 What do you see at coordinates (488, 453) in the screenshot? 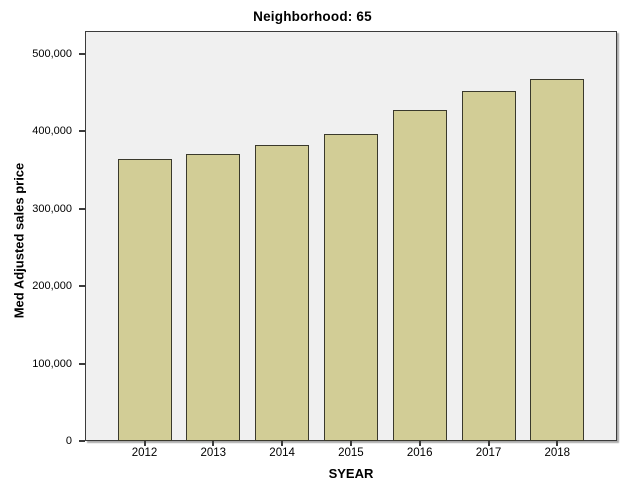
I see `x-tick-label: 2017` at bounding box center [488, 453].